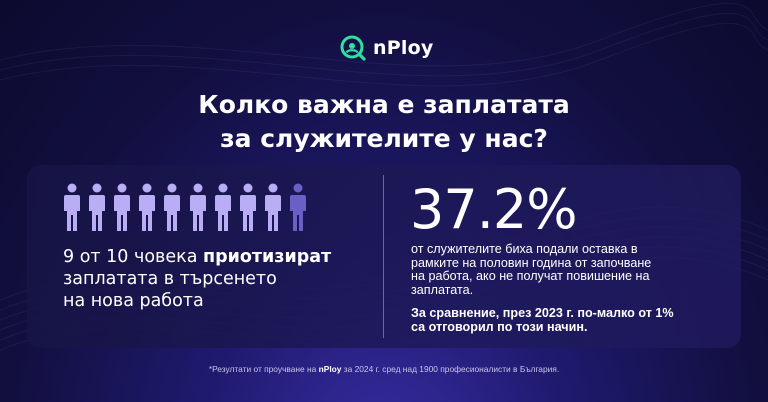  Describe the element at coordinates (185, 207) in the screenshot. I see `people-icon-row` at that location.